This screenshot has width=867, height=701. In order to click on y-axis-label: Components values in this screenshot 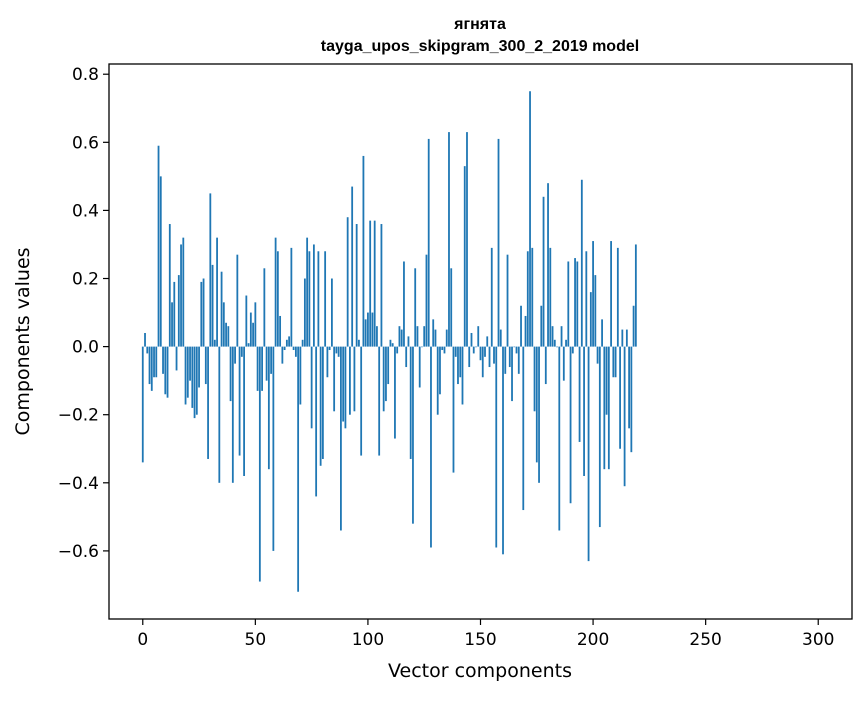, I will do `click(23, 341)`.